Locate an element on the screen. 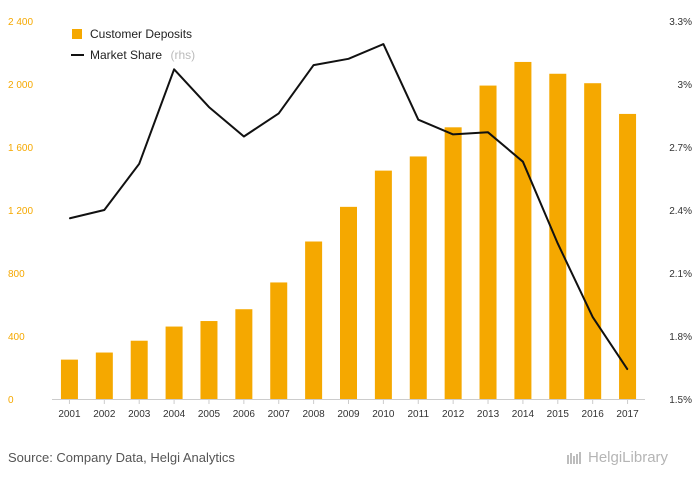 This screenshot has height=483, width=700. x-tick-label: 2008 is located at coordinates (313, 414).